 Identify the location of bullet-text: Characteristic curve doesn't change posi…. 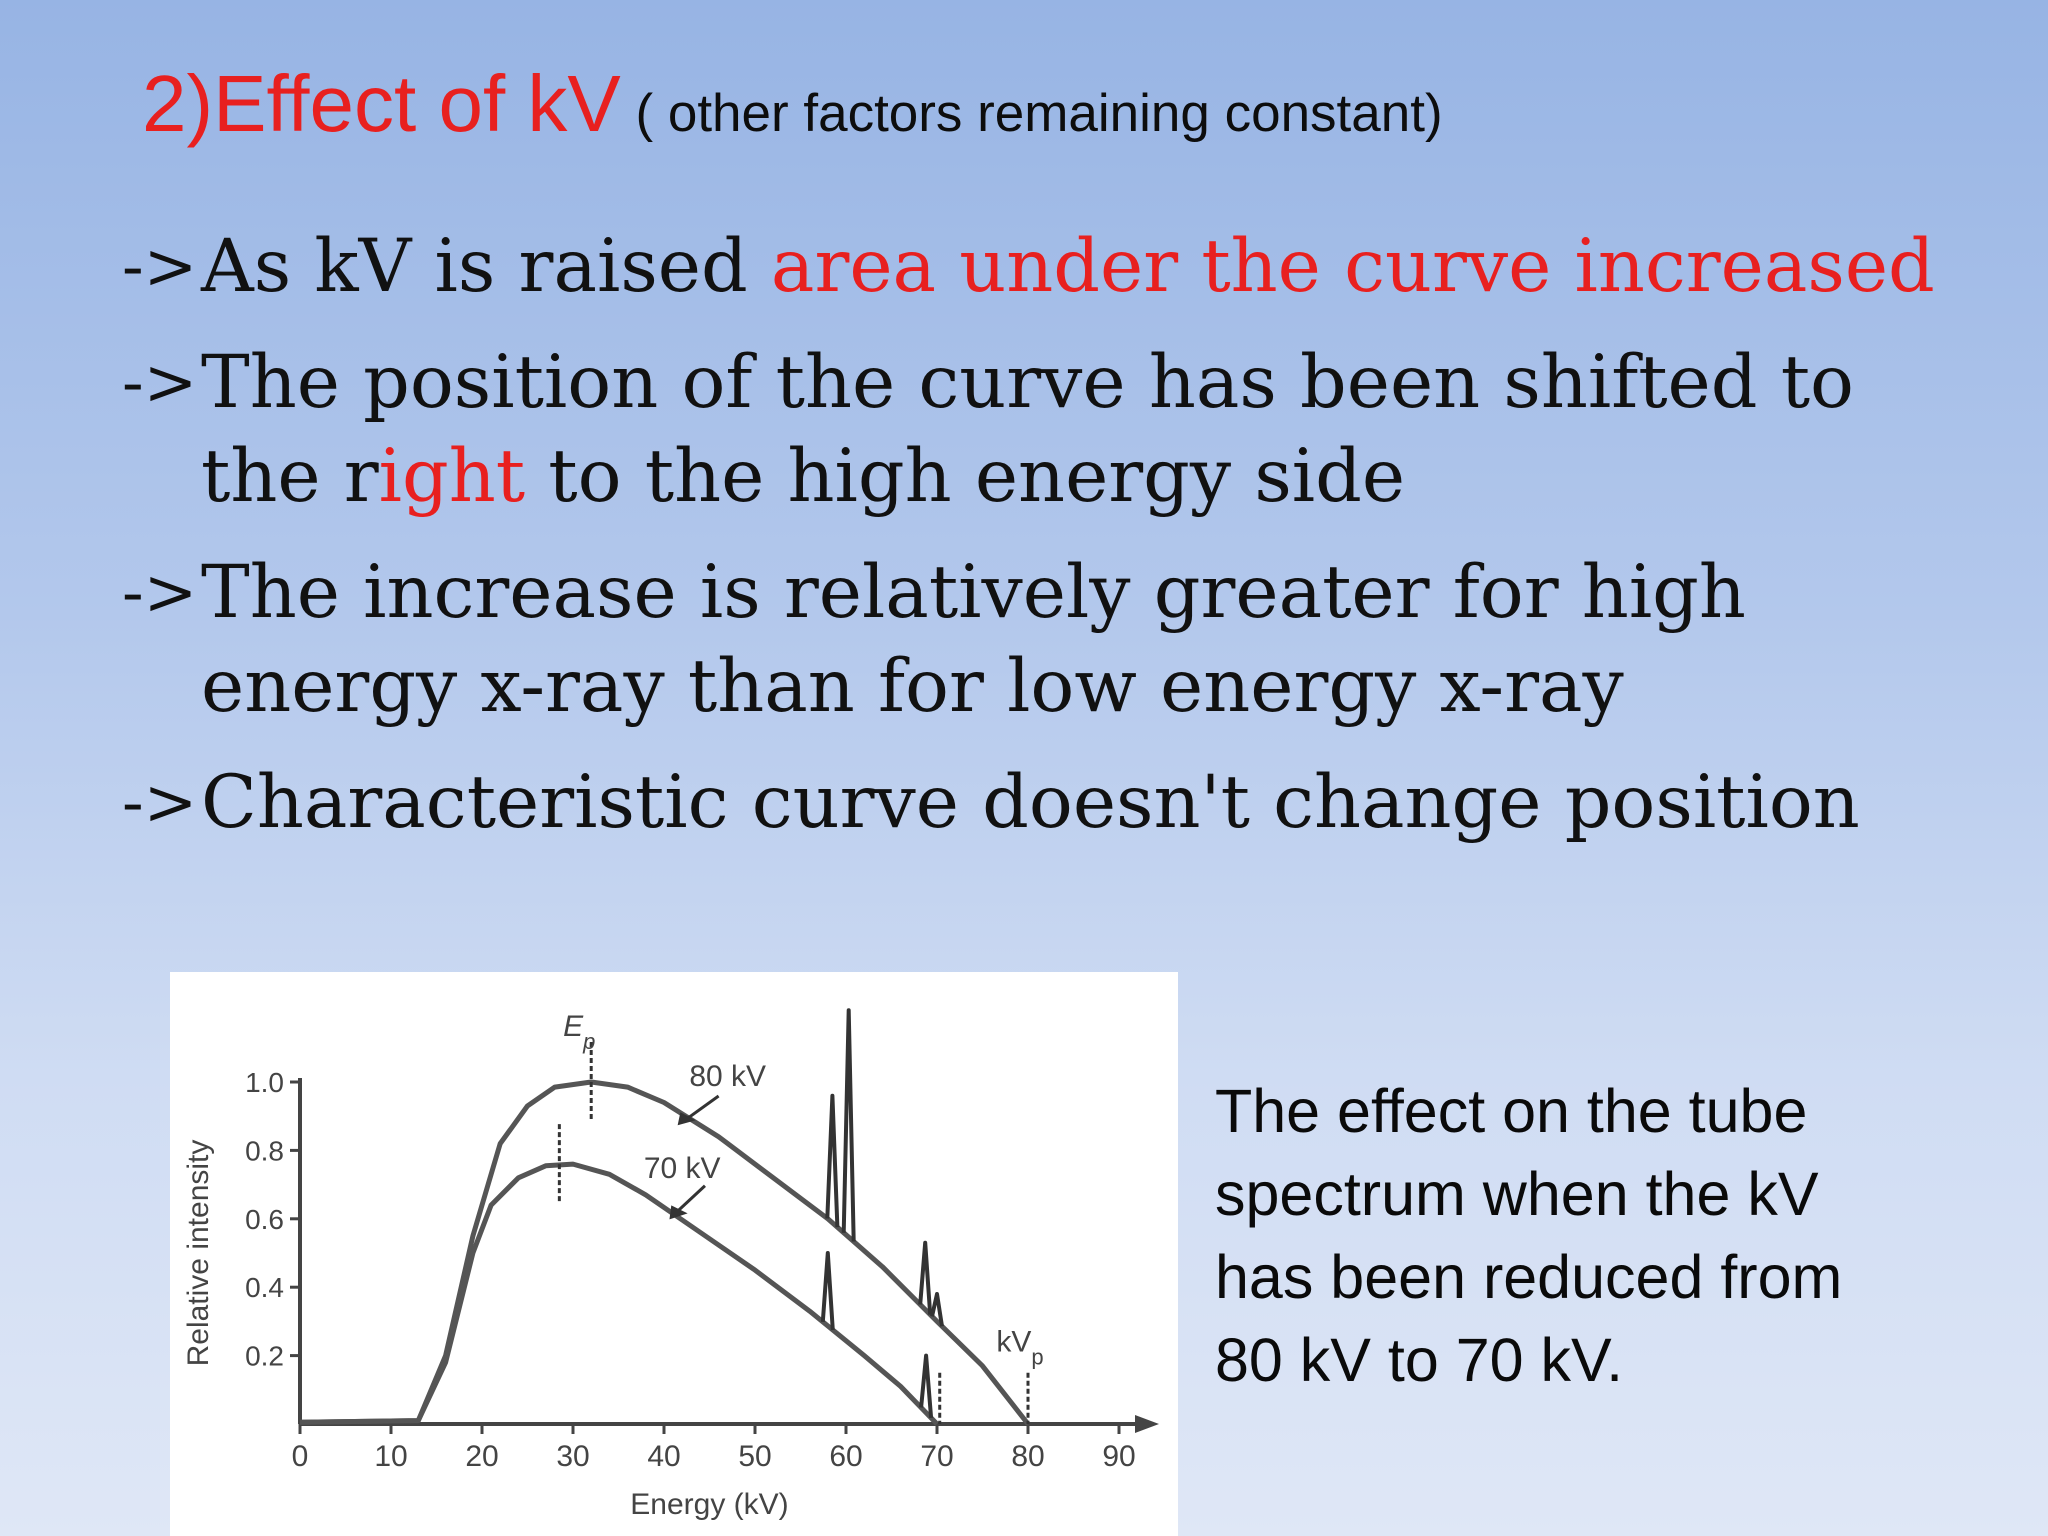
(1030, 802).